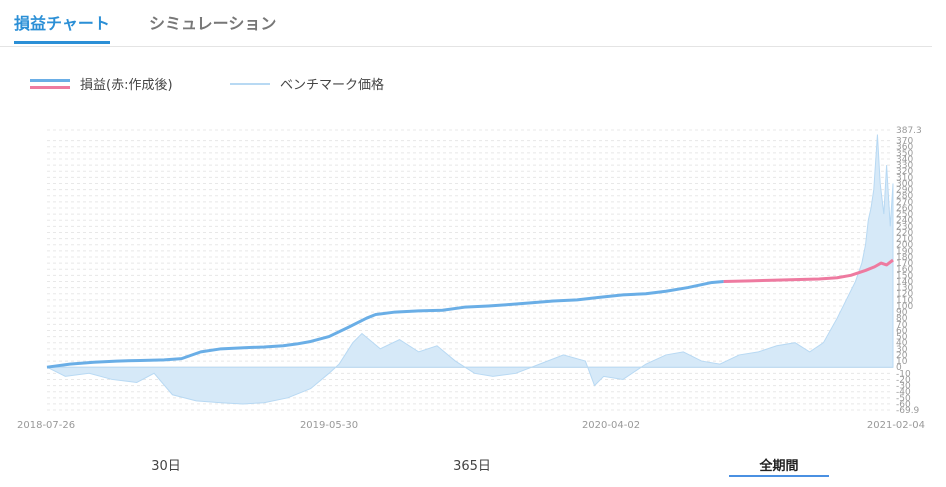  I want to click on y-tick-label: 10, so click(902, 362).